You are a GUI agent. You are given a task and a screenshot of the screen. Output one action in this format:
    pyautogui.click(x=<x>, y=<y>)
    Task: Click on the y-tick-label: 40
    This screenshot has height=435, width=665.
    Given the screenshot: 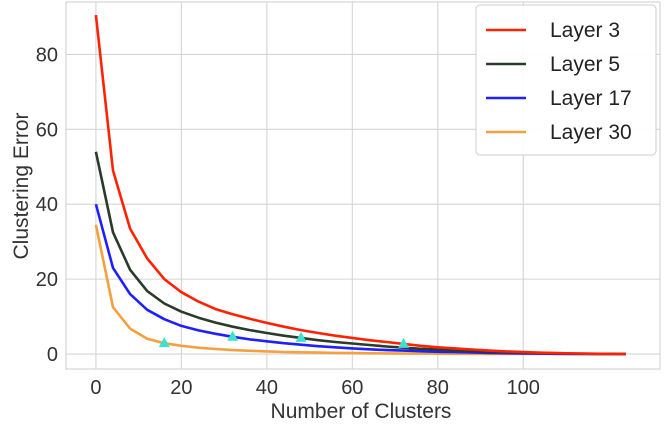 What is the action you would take?
    pyautogui.click(x=47, y=205)
    